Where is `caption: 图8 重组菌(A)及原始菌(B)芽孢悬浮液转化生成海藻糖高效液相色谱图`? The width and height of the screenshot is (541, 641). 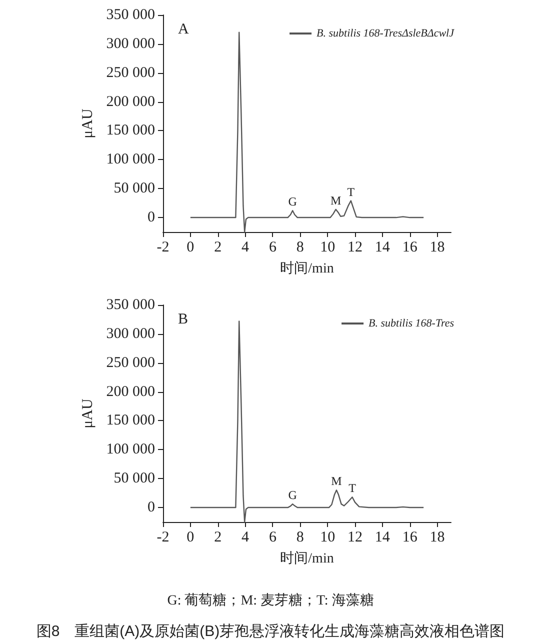
caption: 图8 重组菌(A)及原始菌(B)芽孢悬浮液转化生成海藻糖高效液相色谱图 is located at coordinates (270, 631).